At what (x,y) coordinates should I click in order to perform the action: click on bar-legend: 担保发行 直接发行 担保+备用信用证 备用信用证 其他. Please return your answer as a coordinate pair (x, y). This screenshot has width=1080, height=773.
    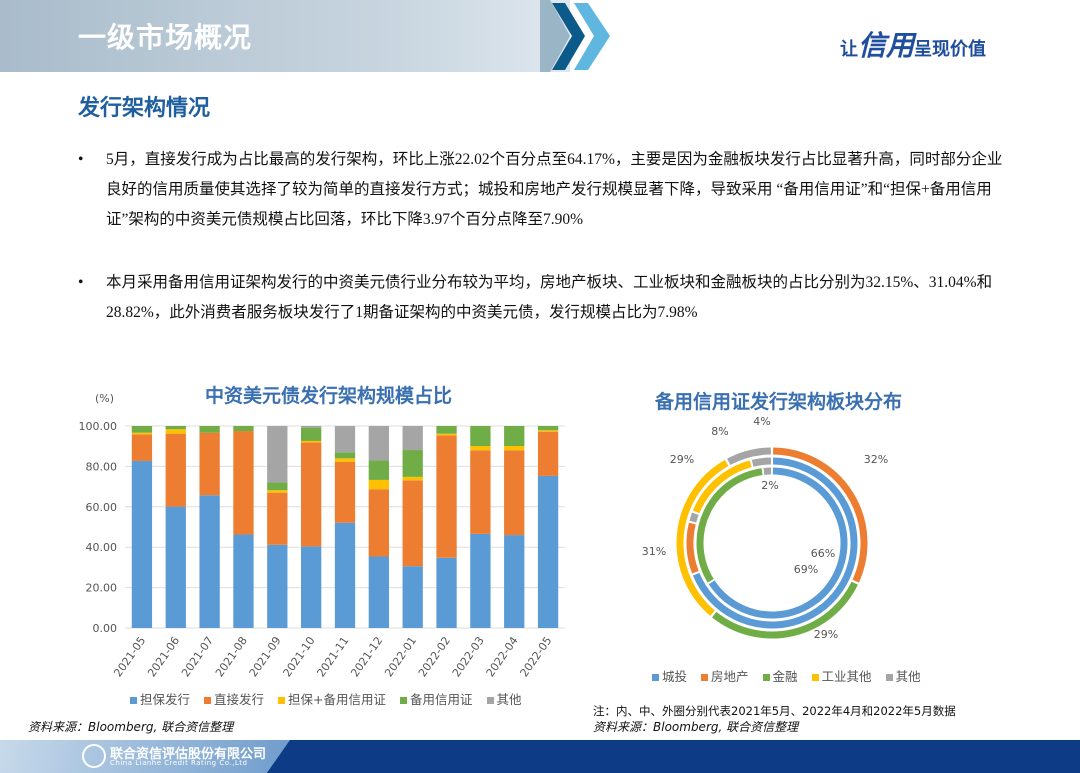
    Looking at the image, I should click on (326, 698).